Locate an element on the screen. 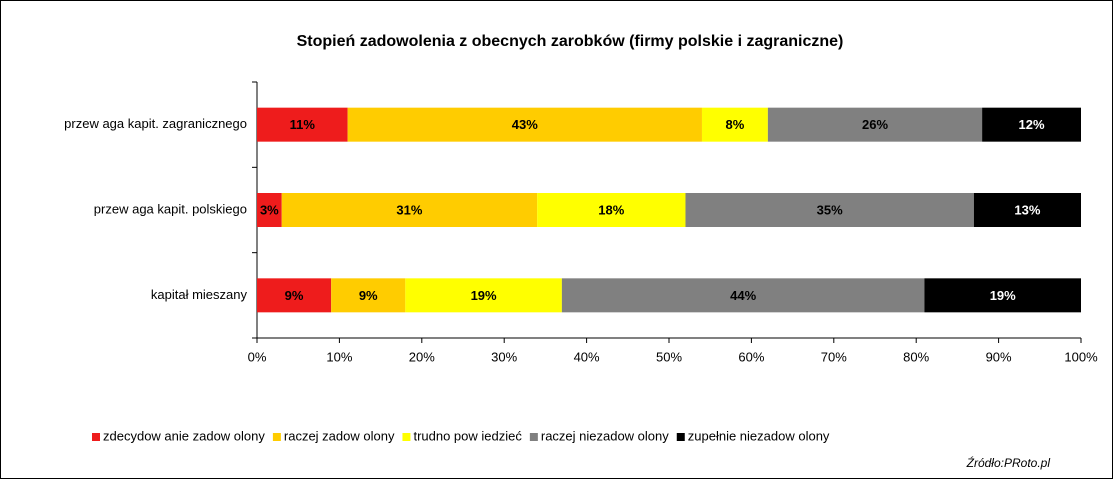 The image size is (1114, 480). data-label: 3% is located at coordinates (269, 209).